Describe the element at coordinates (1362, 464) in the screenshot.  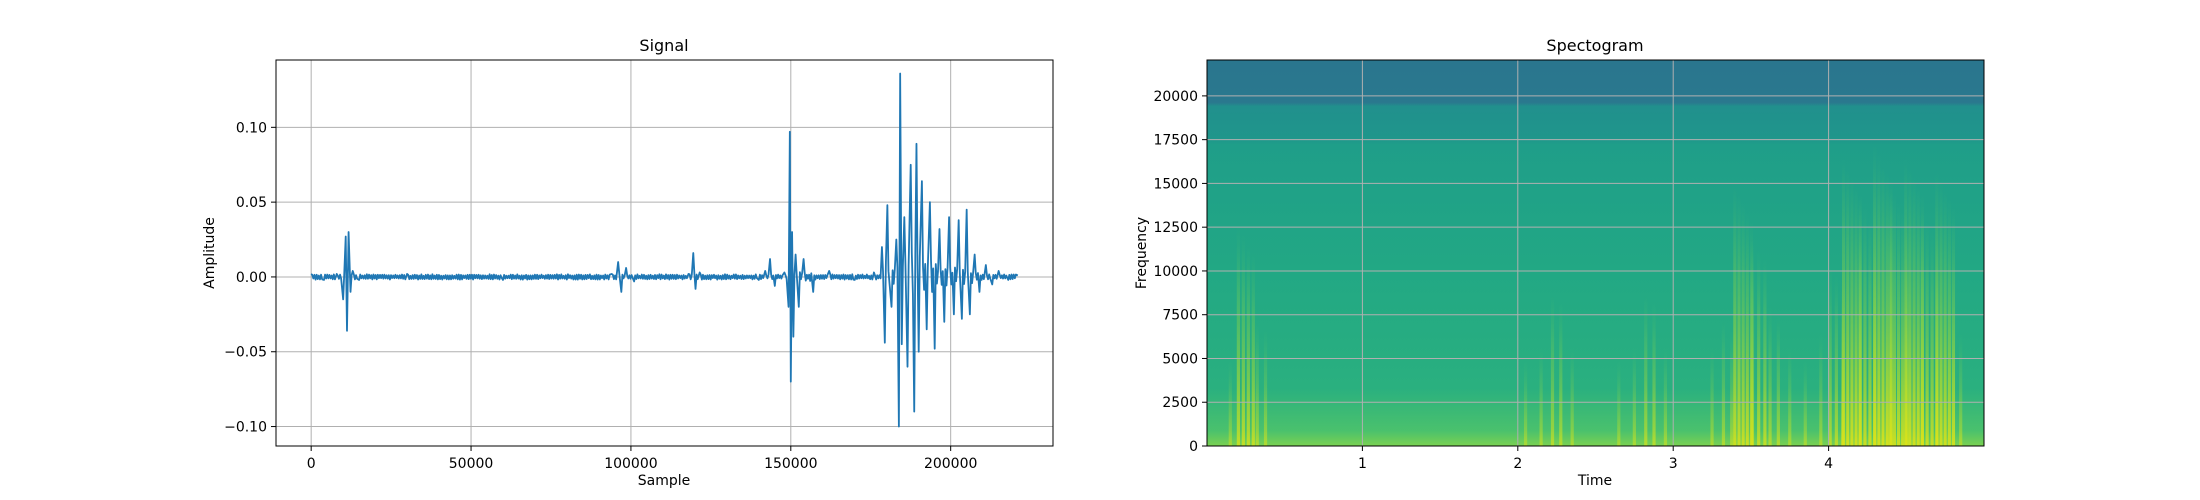
I see `spectrogram-x-tick-label: 1` at that location.